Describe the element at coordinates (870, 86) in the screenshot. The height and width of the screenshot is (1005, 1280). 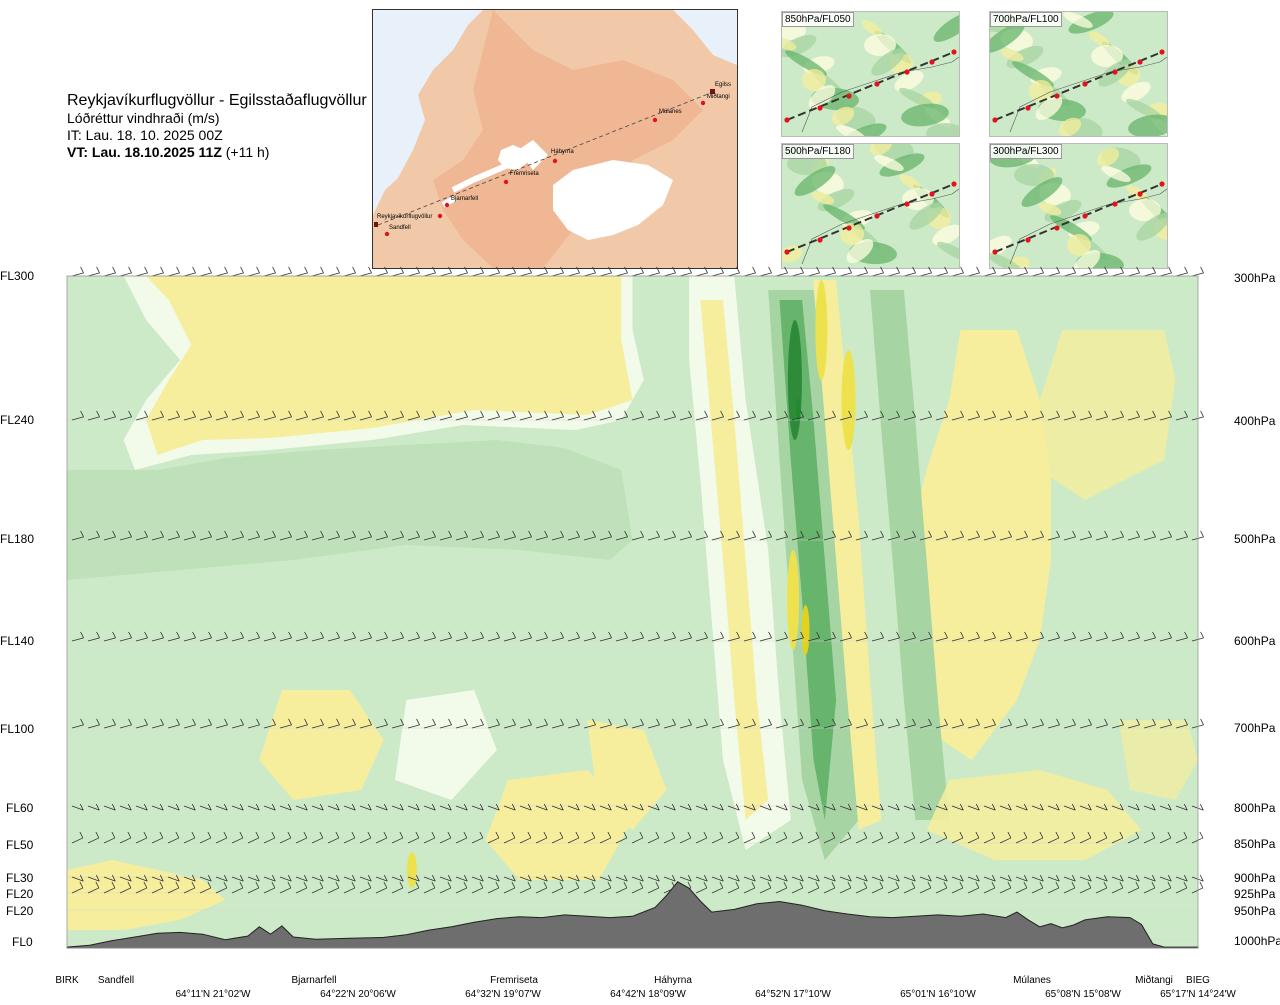
I see `level-map-route-line` at that location.